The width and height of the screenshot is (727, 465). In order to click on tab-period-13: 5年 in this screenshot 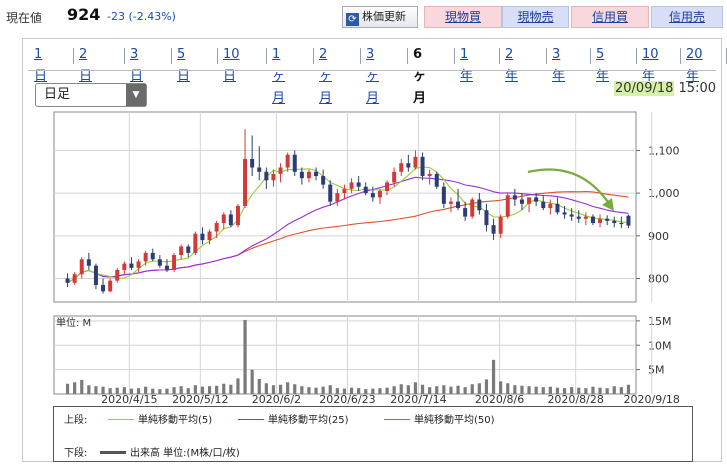, I will do `click(603, 65)`.